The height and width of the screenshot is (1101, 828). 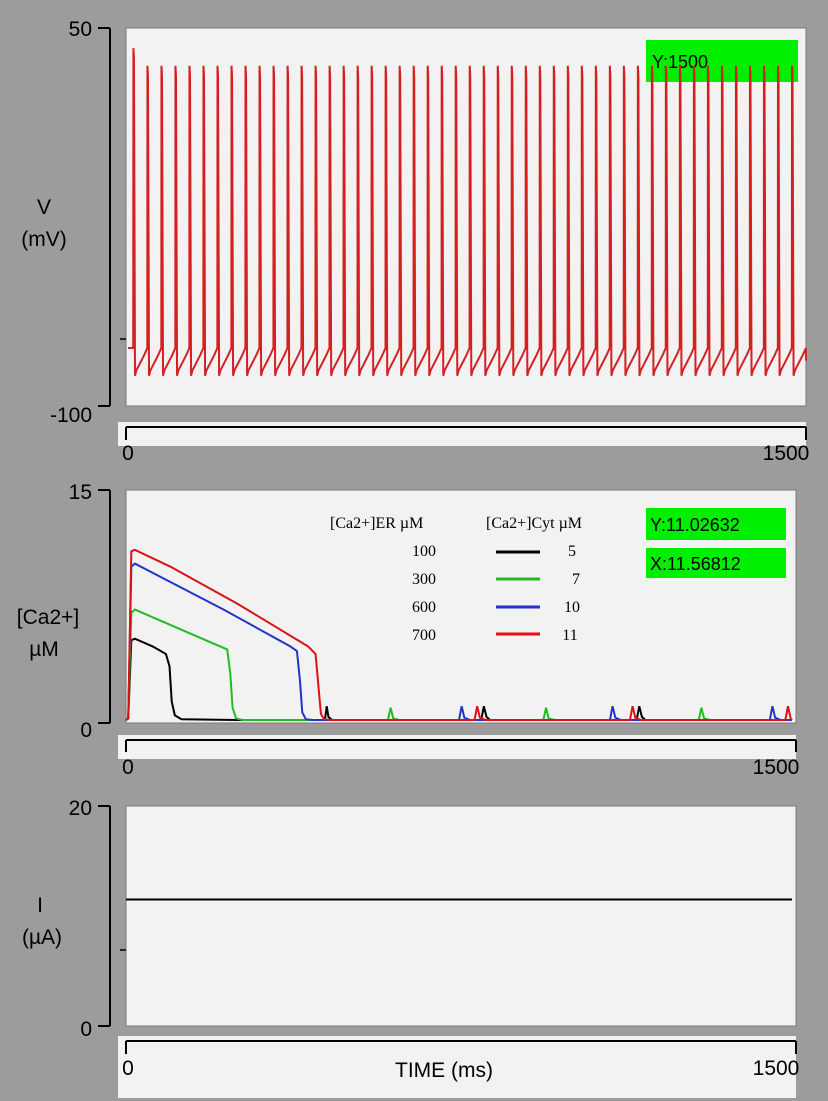 I want to click on calcium-ylabel-top: [Ca2+], so click(x=48, y=617).